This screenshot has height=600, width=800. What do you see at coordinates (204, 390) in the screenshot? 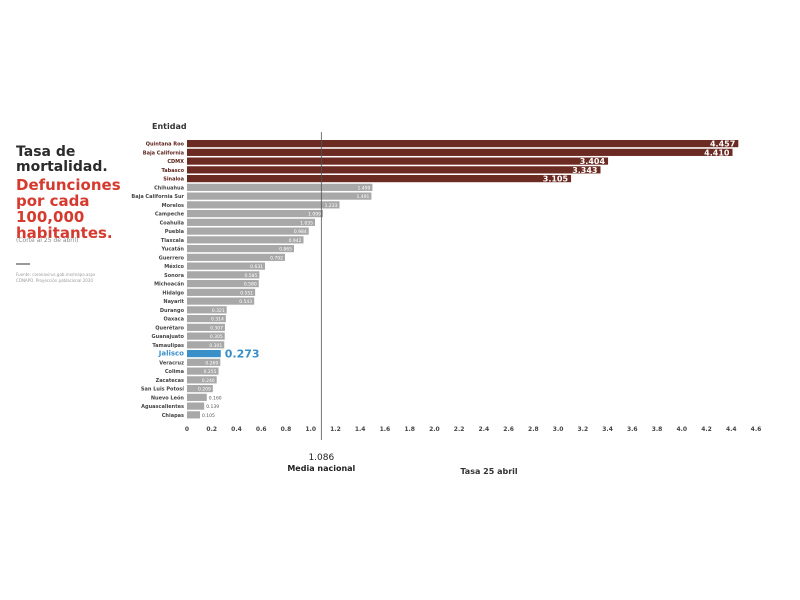
I see `value-label: 0.209` at bounding box center [204, 390].